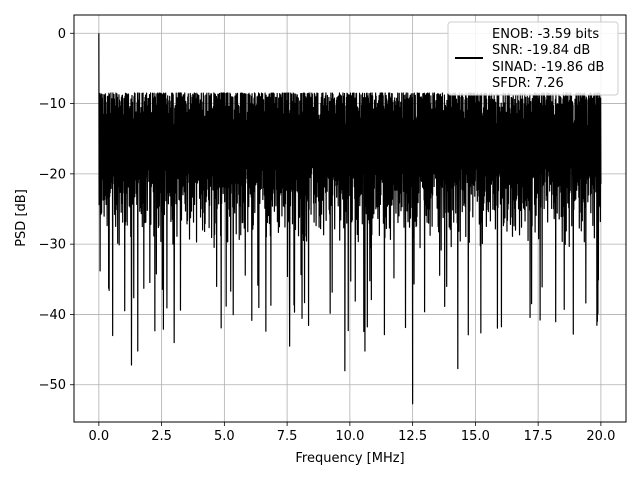 Image resolution: width=640 pixels, height=480 pixels. What do you see at coordinates (287, 436) in the screenshot?
I see `x-tick-label: 7.5` at bounding box center [287, 436].